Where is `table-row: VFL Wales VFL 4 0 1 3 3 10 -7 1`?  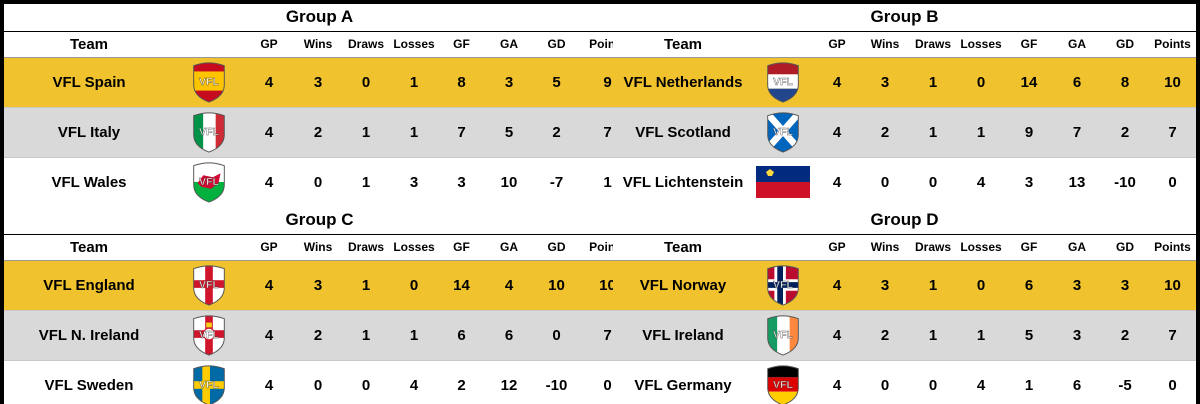 table-row: VFL Wales VFL 4 0 1 3 3 10 -7 1 is located at coordinates (320, 182).